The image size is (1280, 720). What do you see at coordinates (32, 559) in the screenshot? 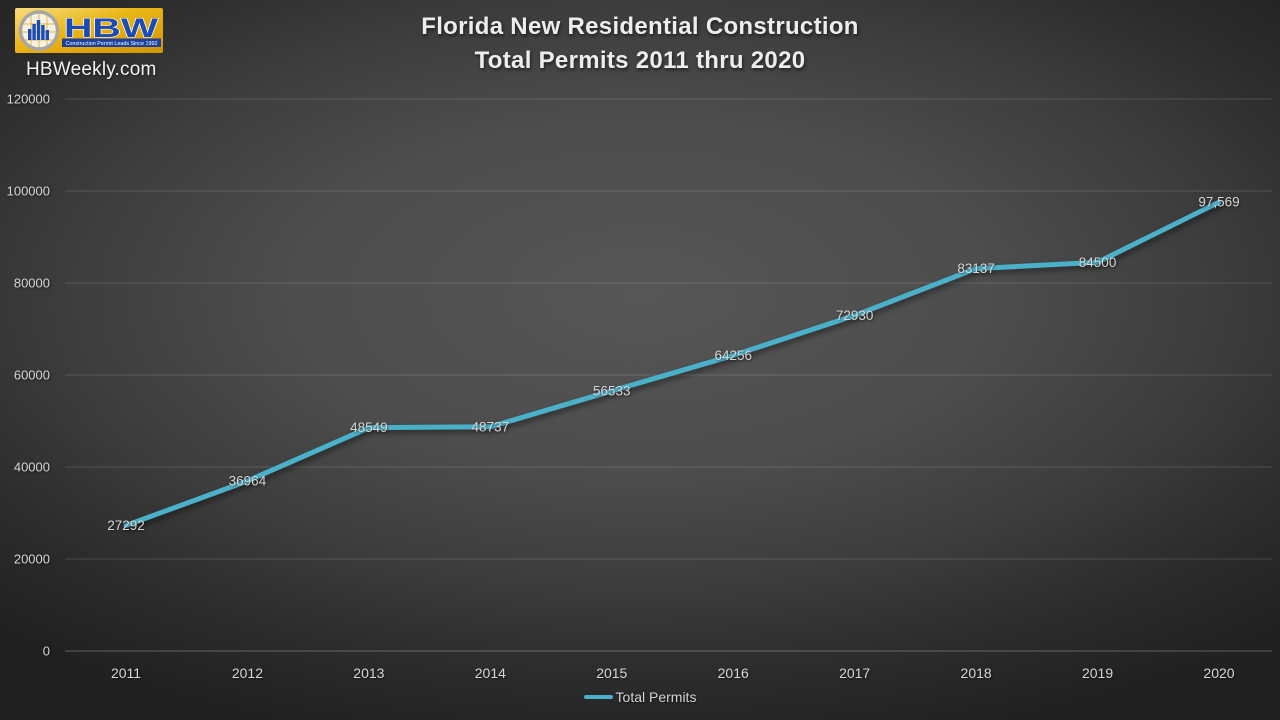
I see `y-tick-label: 20000` at bounding box center [32, 559].